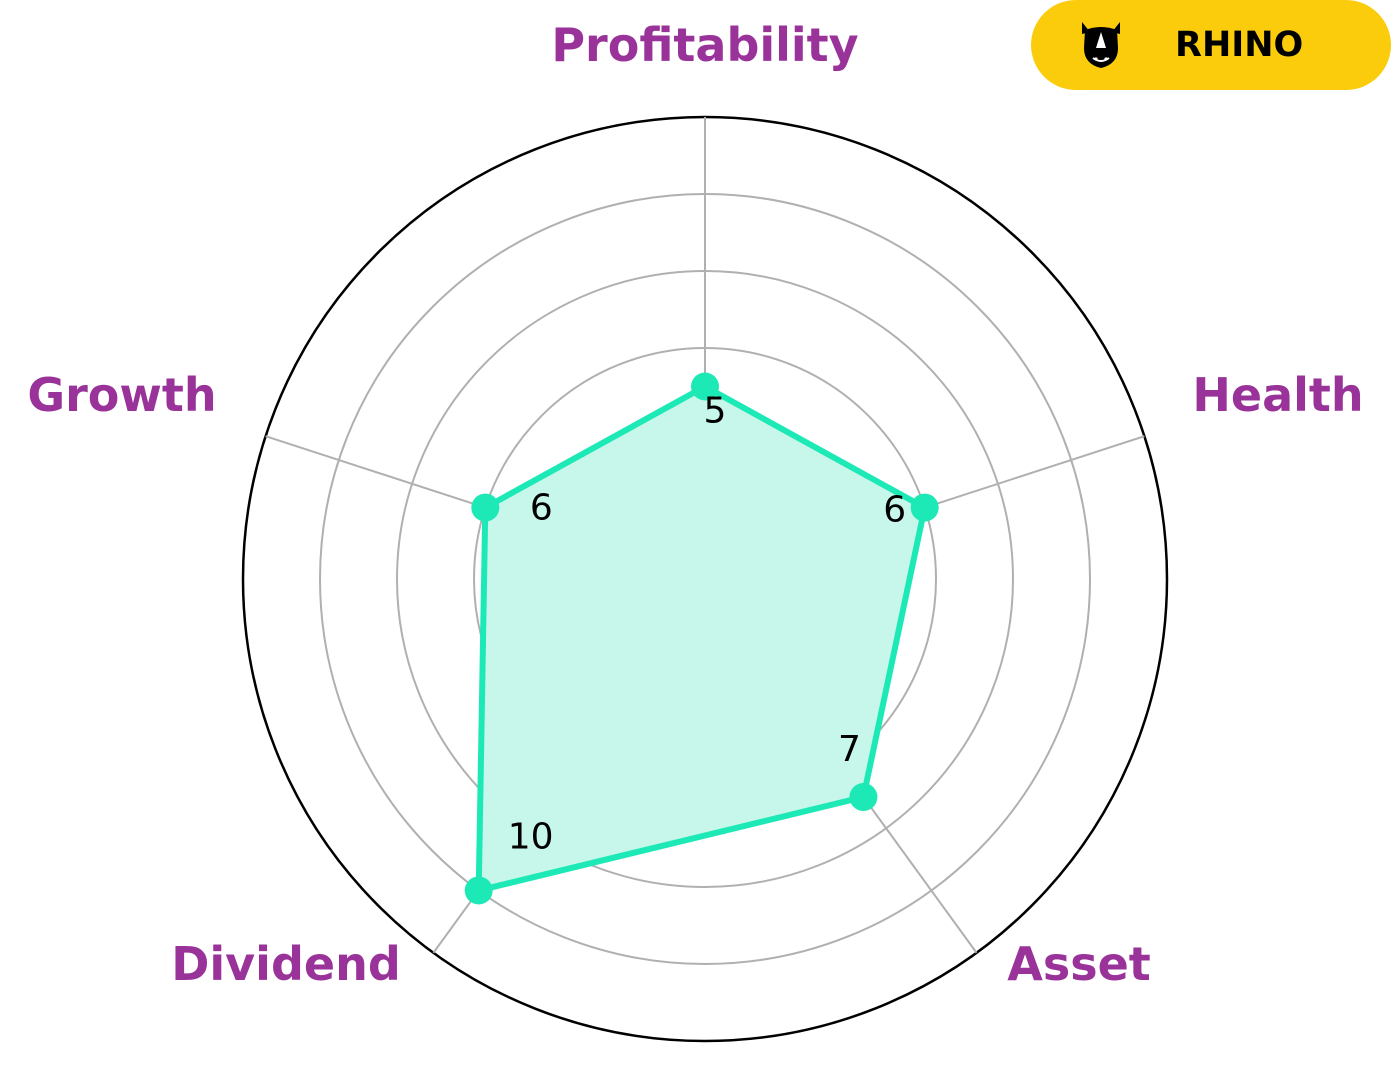 This screenshot has width=1391, height=1065. What do you see at coordinates (121, 395) in the screenshot?
I see `axis-label-growth: Growth` at bounding box center [121, 395].